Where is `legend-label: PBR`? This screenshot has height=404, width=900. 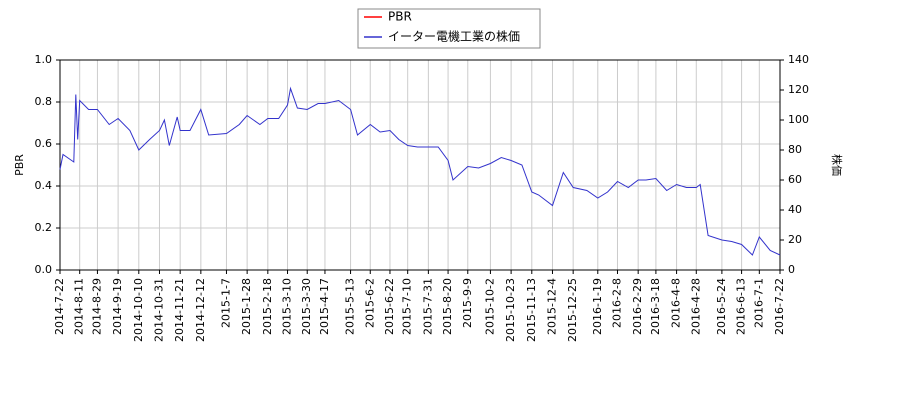
legend-label: PBR is located at coordinates (400, 17).